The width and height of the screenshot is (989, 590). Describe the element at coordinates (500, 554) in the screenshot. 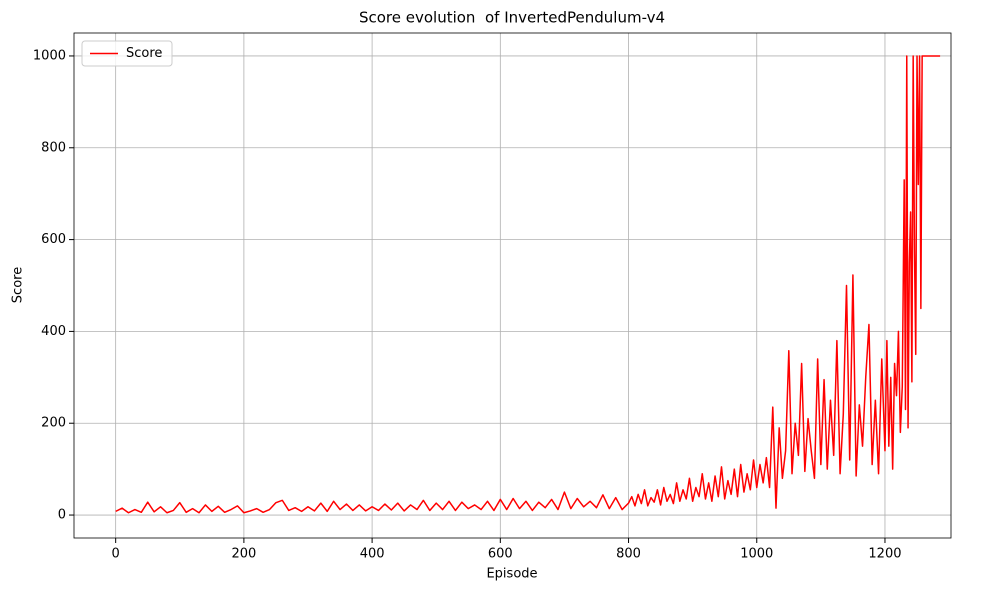

I see `x-tick-label: 600` at that location.